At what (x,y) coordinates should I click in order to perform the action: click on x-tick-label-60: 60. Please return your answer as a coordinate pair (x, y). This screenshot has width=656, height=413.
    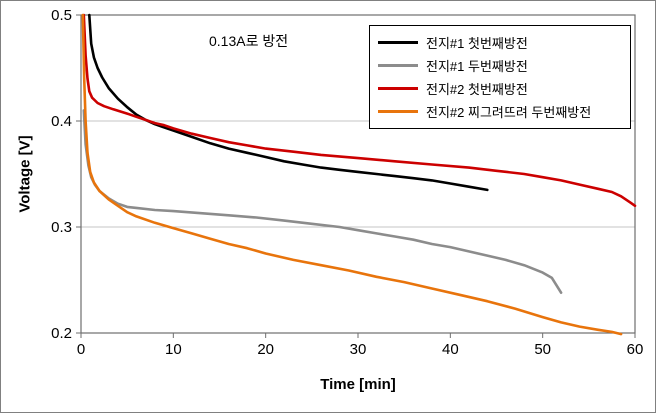
    Looking at the image, I should click on (635, 349).